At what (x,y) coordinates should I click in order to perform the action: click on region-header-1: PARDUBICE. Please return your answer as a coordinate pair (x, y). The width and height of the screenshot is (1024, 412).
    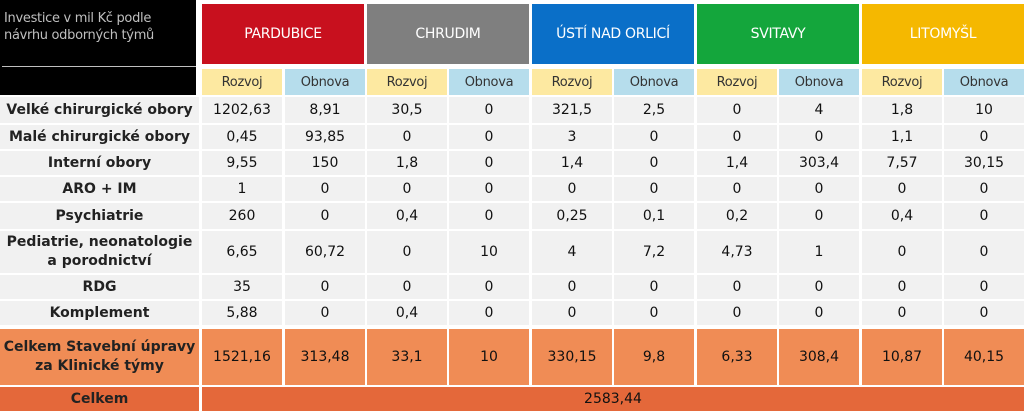
    Looking at the image, I should click on (283, 34).